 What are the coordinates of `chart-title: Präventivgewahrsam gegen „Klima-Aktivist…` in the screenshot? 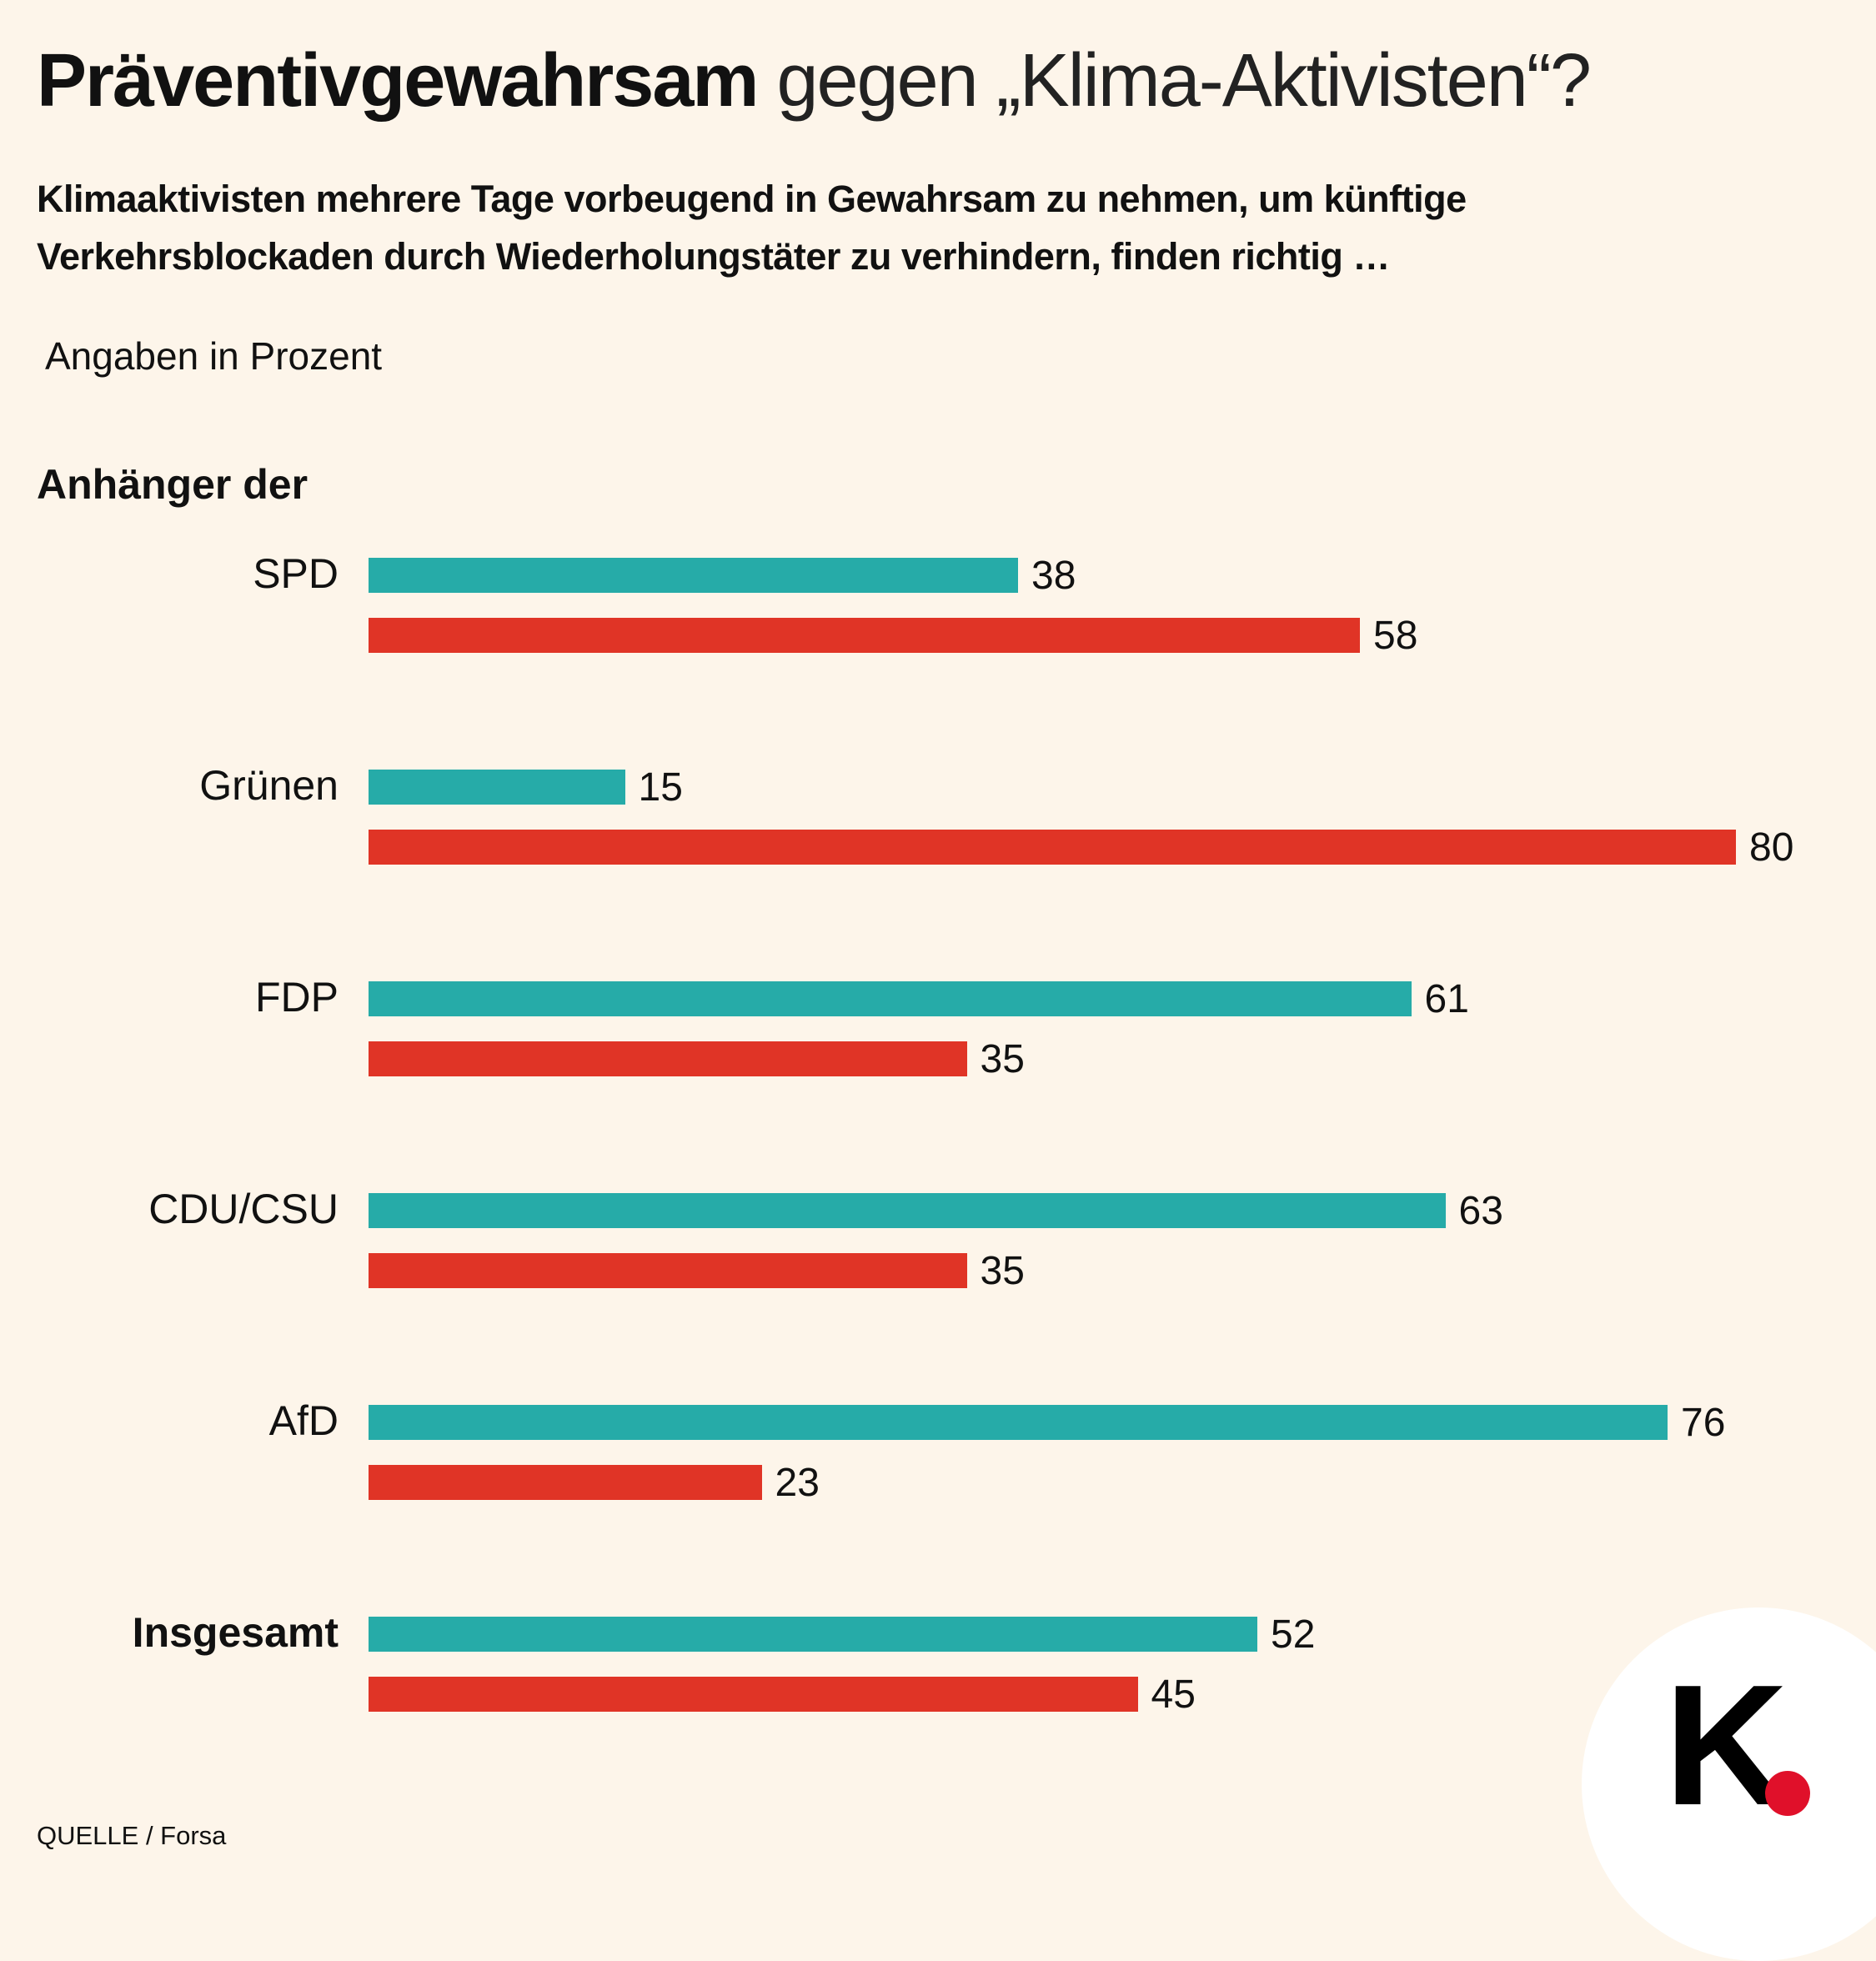 It's located at (814, 81).